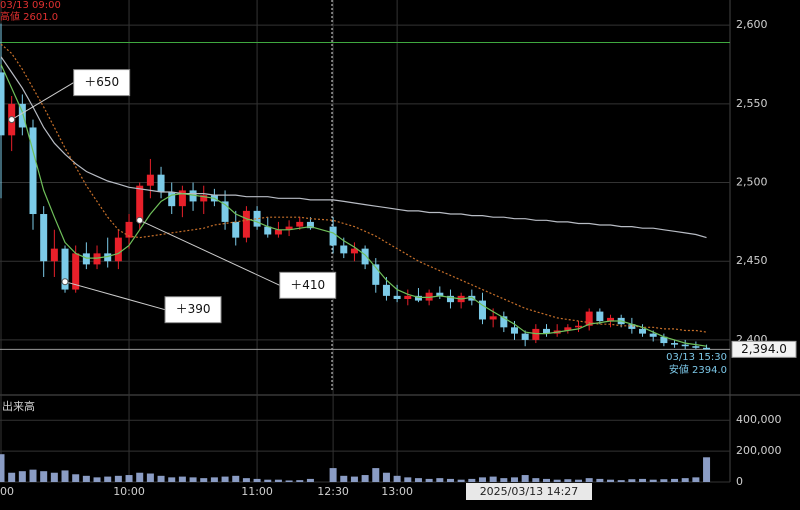 The height and width of the screenshot is (510, 800). Describe the element at coordinates (29, 16) in the screenshot. I see `high-info: 高値 2601.0` at that location.